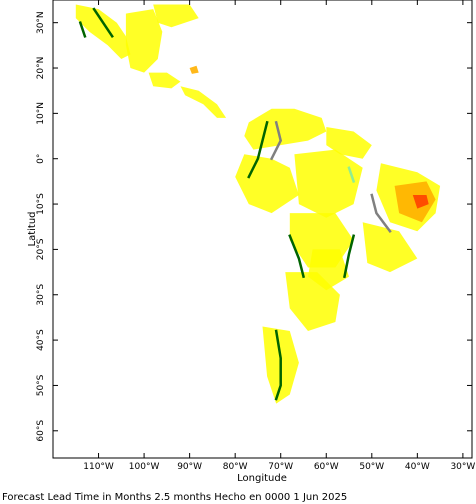 The width and height of the screenshot is (476, 504). What do you see at coordinates (189, 467) in the screenshot?
I see `lon-tick-label: 90°W` at bounding box center [189, 467].